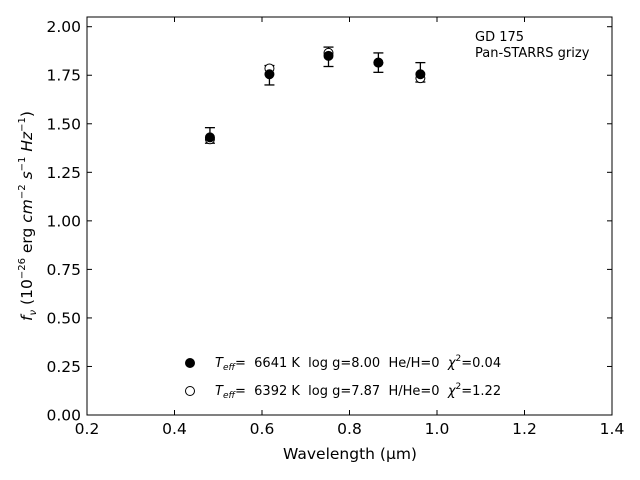  Describe the element at coordinates (532, 53) in the screenshot. I see `survey-annotation: Pan-STARRS grizy` at that location.